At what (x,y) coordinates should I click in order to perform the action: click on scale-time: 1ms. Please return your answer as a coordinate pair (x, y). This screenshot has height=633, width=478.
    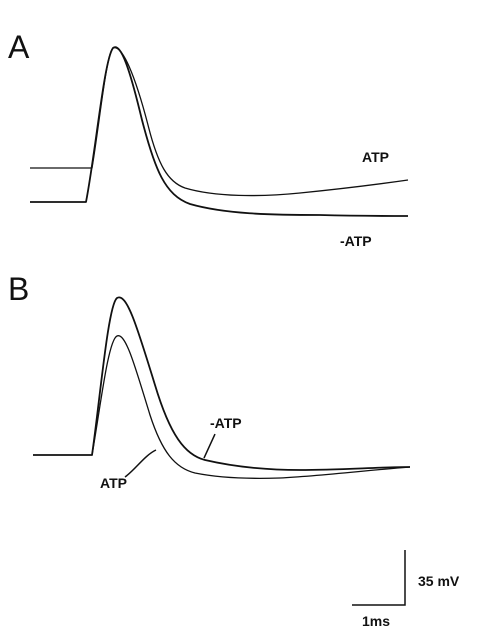
    Looking at the image, I should click on (376, 621).